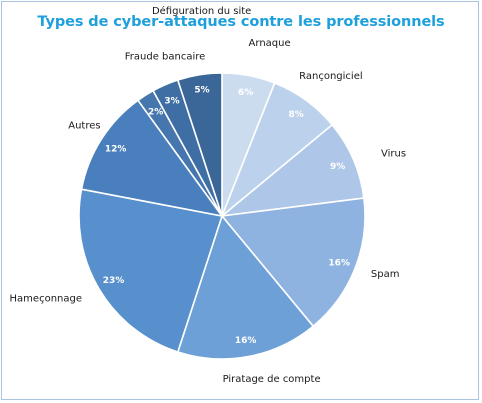 The image size is (482, 403). I want to click on pie-slice-piratage-de-compte, so click(245, 287).